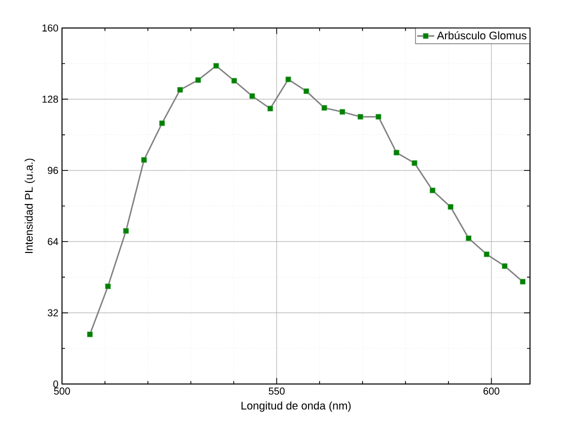 The height and width of the screenshot is (436, 569). Describe the element at coordinates (50, 99) in the screenshot. I see `y-tick-label: 128` at that location.